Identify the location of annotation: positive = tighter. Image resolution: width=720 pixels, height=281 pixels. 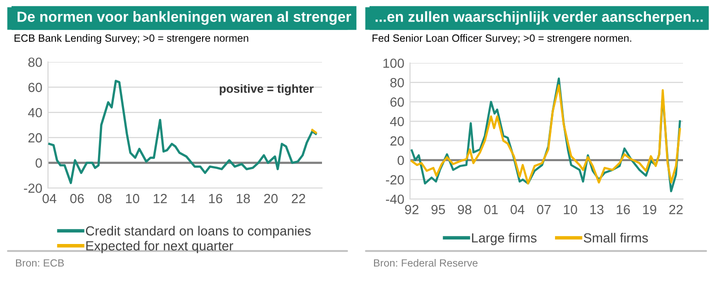
(267, 90).